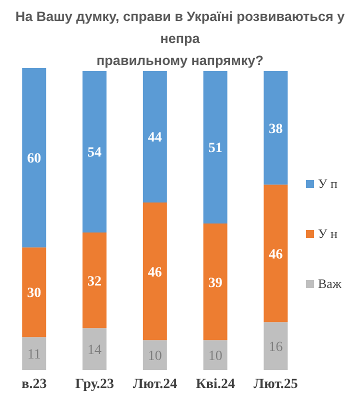 The width and height of the screenshot is (360, 400). What do you see at coordinates (276, 384) in the screenshot?
I see `x-tick-label: Лют.25` at bounding box center [276, 384].